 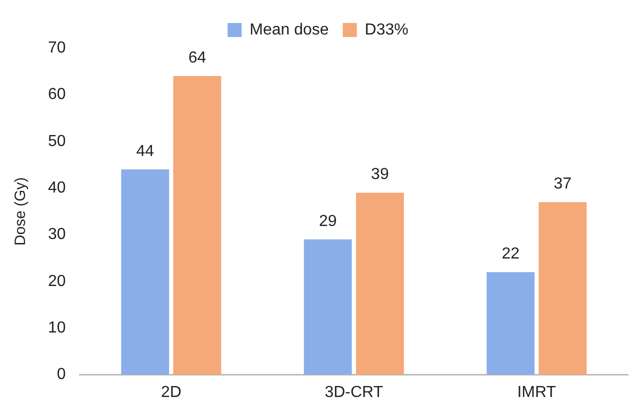 I want to click on y-tick-label: 60, so click(x=57, y=95).